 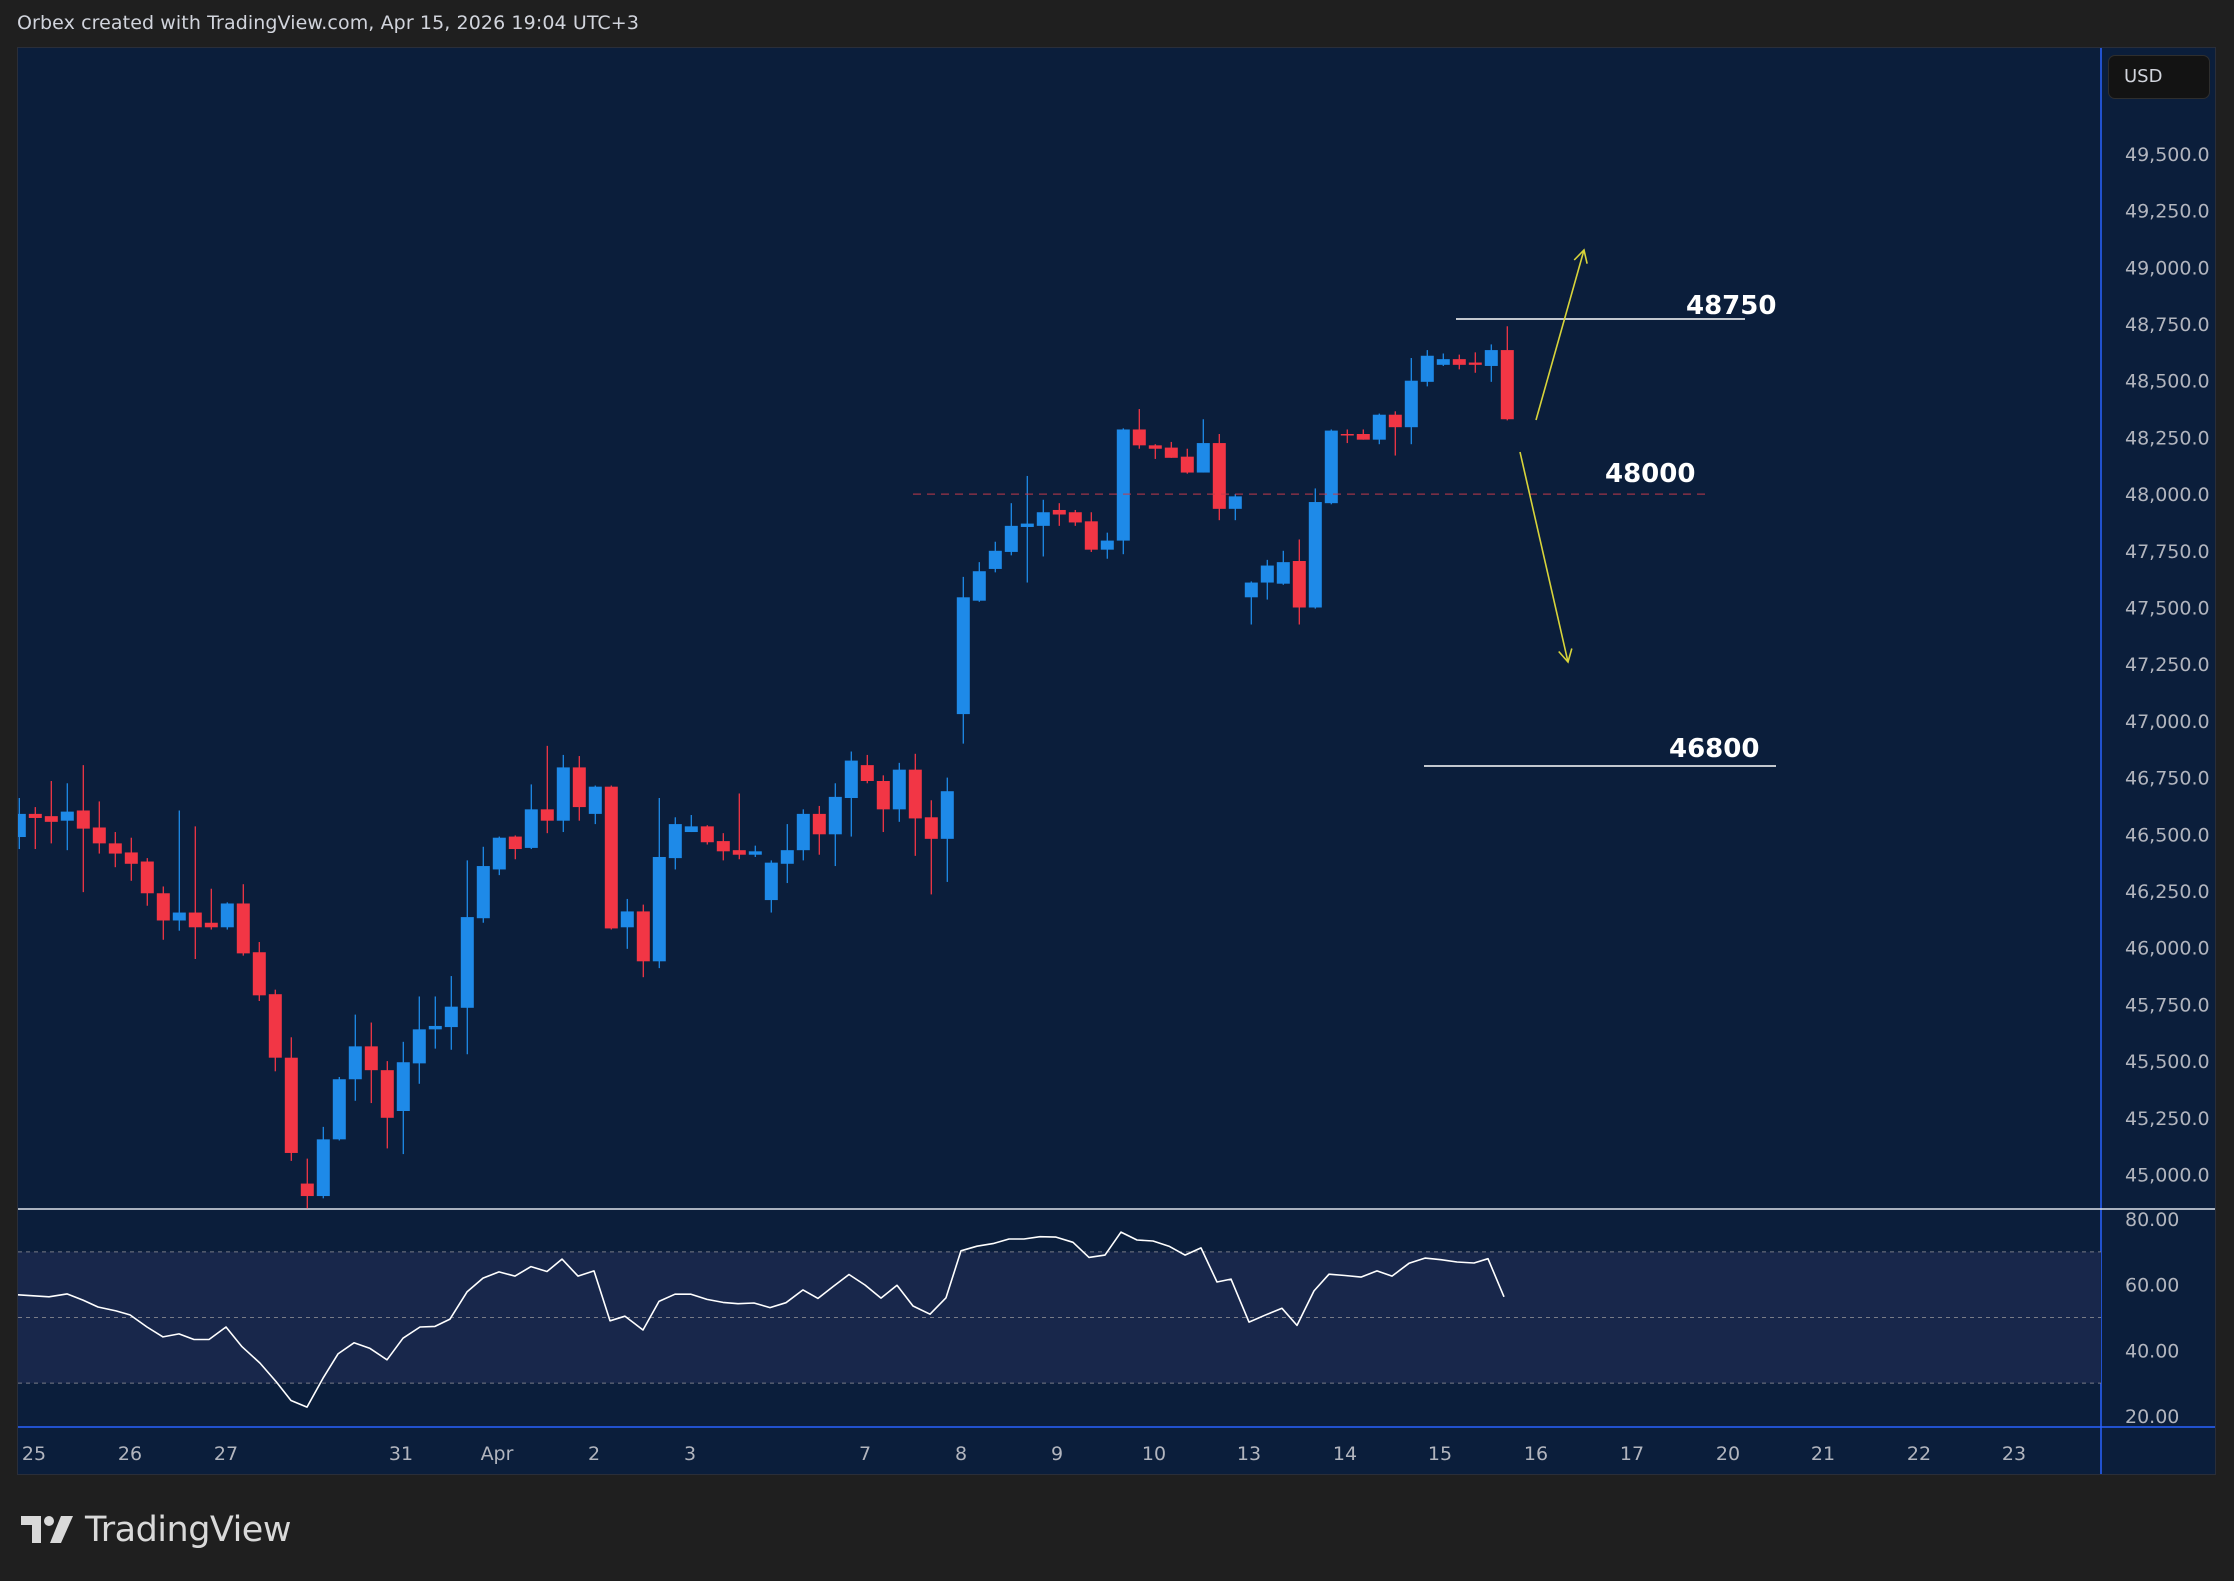 What do you see at coordinates (1344, 507) in the screenshot?
I see `drawing-annotations: 48750 48000 46800` at bounding box center [1344, 507].